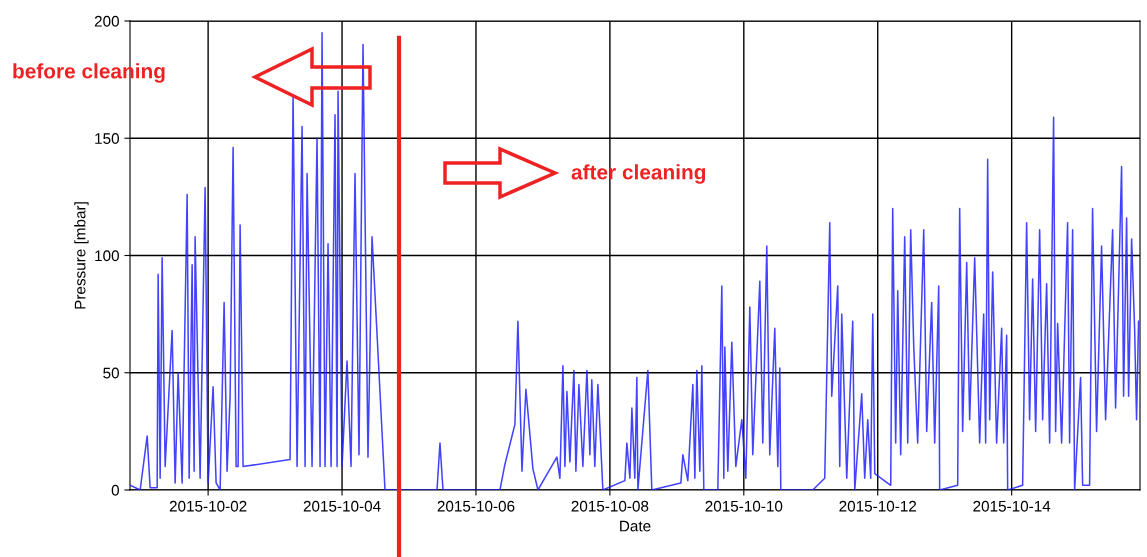  What do you see at coordinates (342, 506) in the screenshot?
I see `x-tick-label: 2015-10-04` at bounding box center [342, 506].